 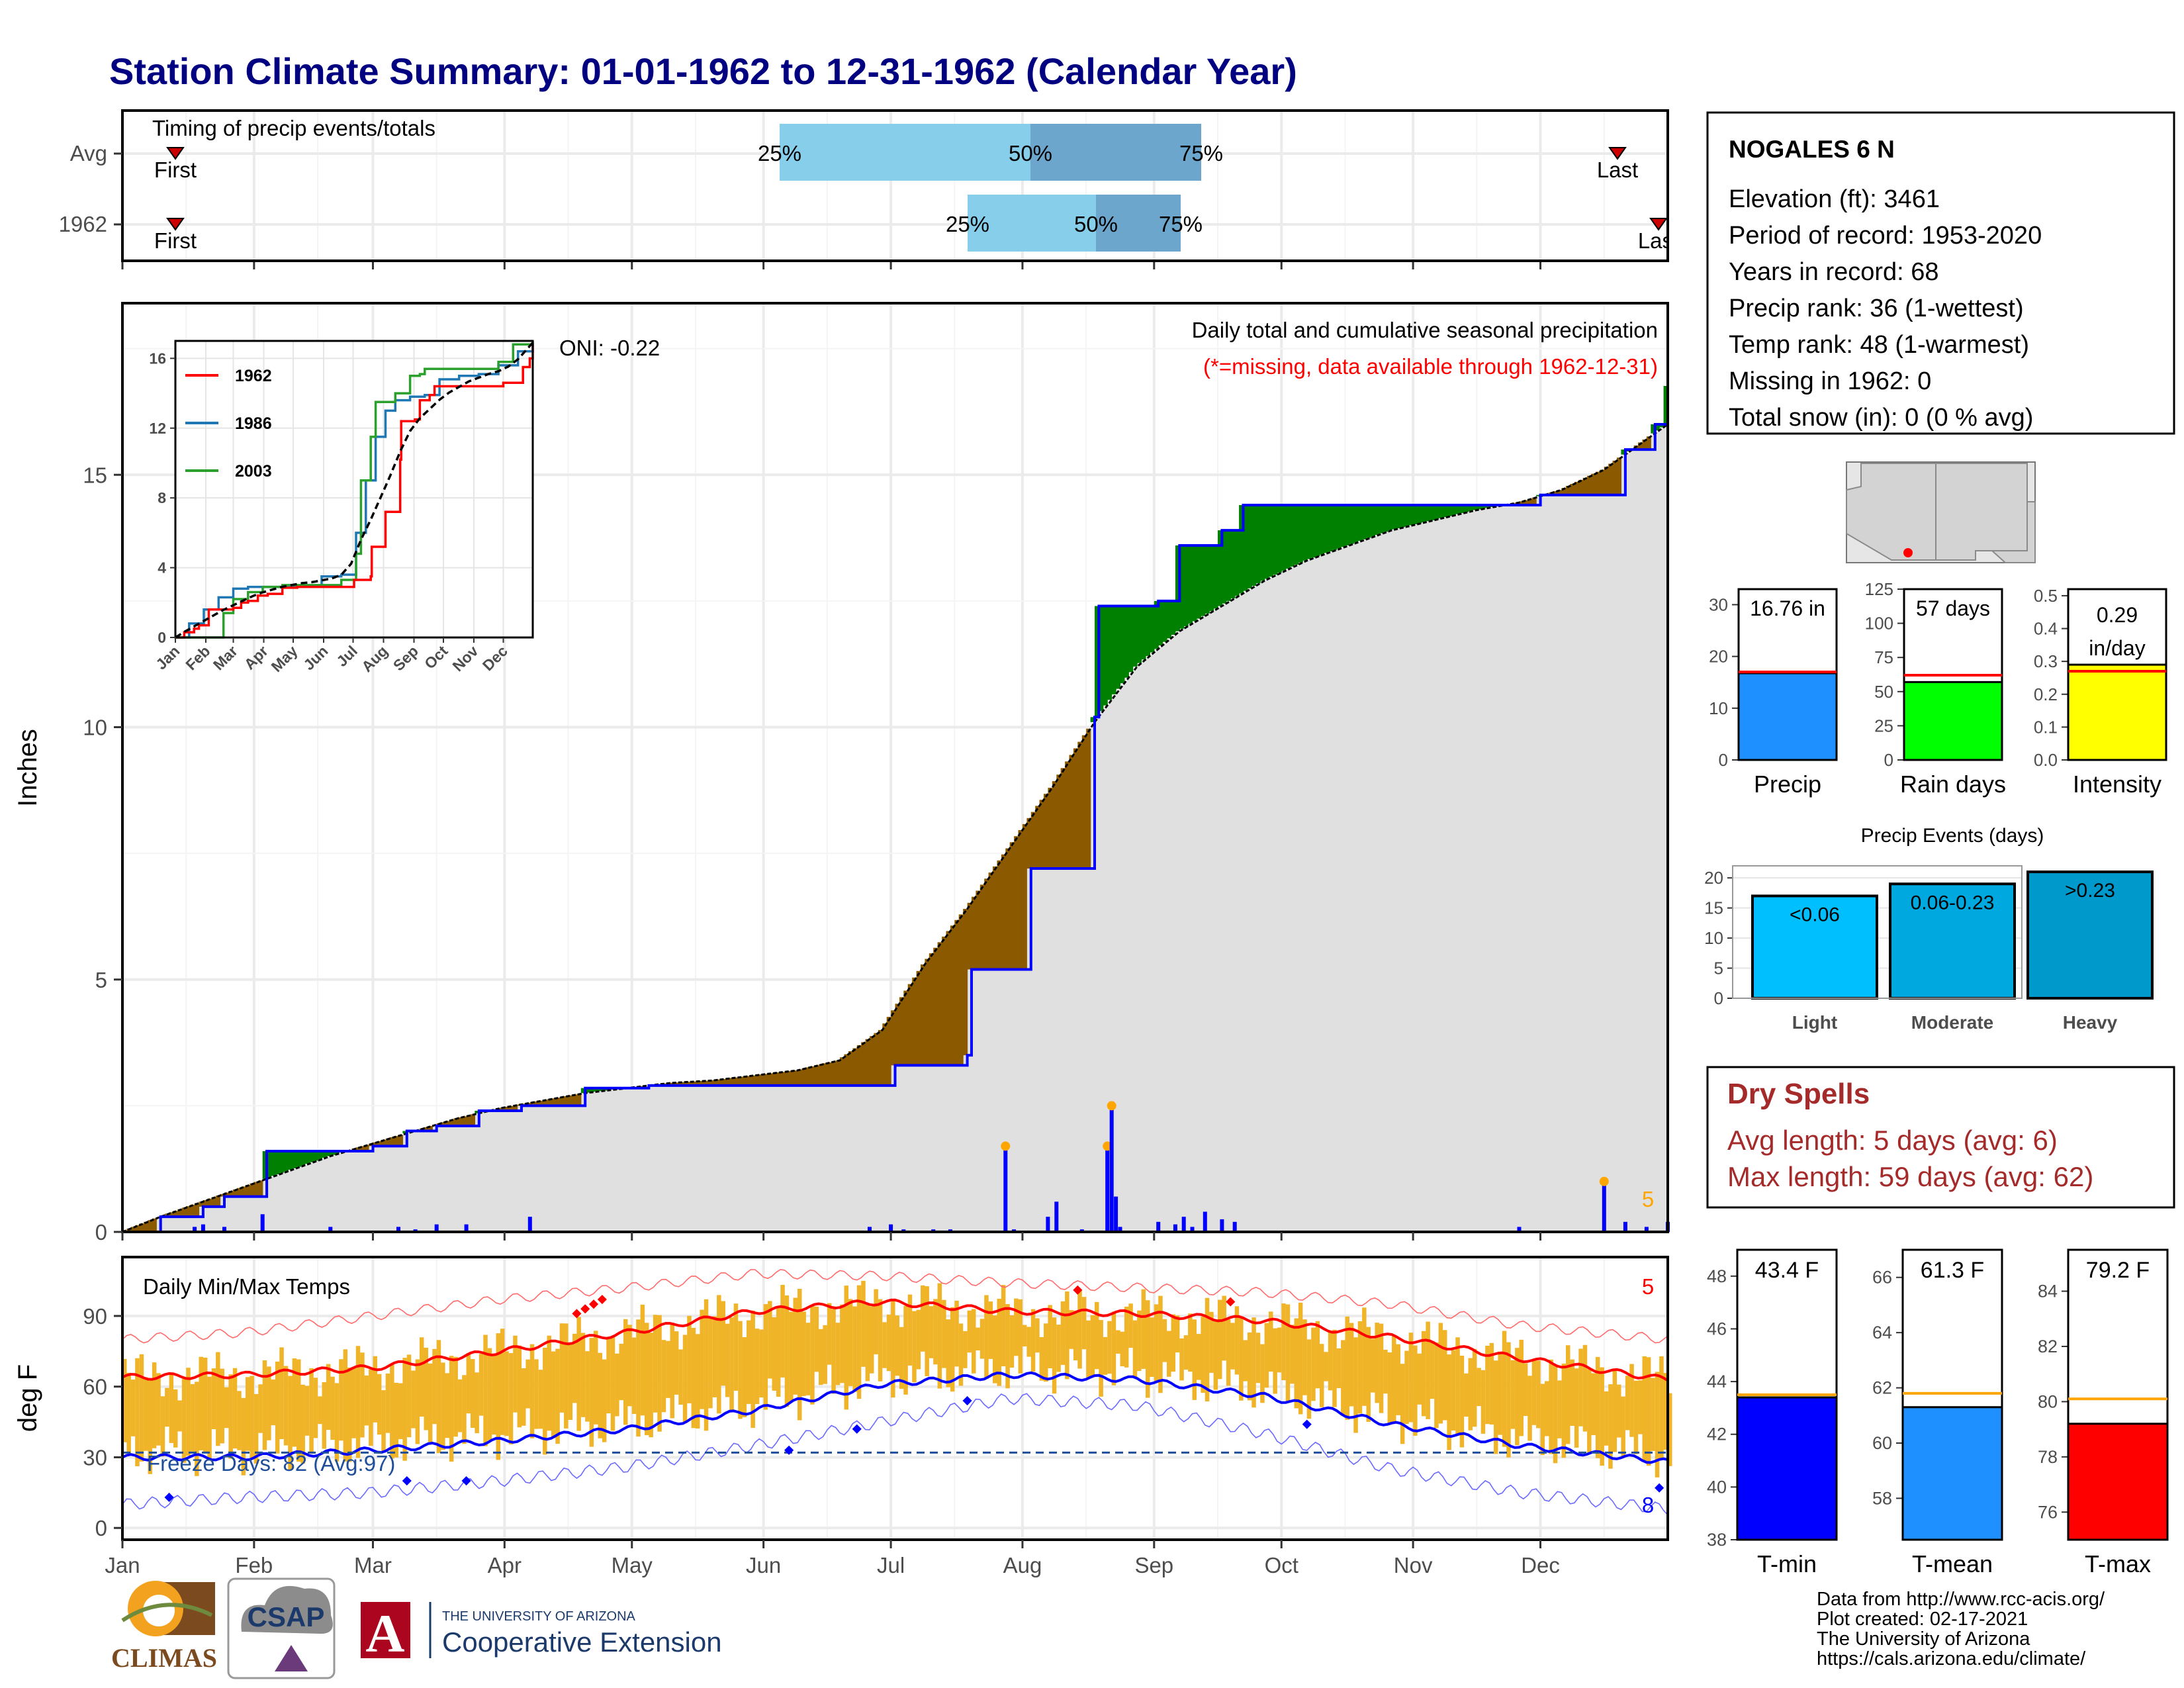 What do you see at coordinates (1882, 1388) in the screenshot?
I see `temp-summary-y-tick-label: 62` at bounding box center [1882, 1388].